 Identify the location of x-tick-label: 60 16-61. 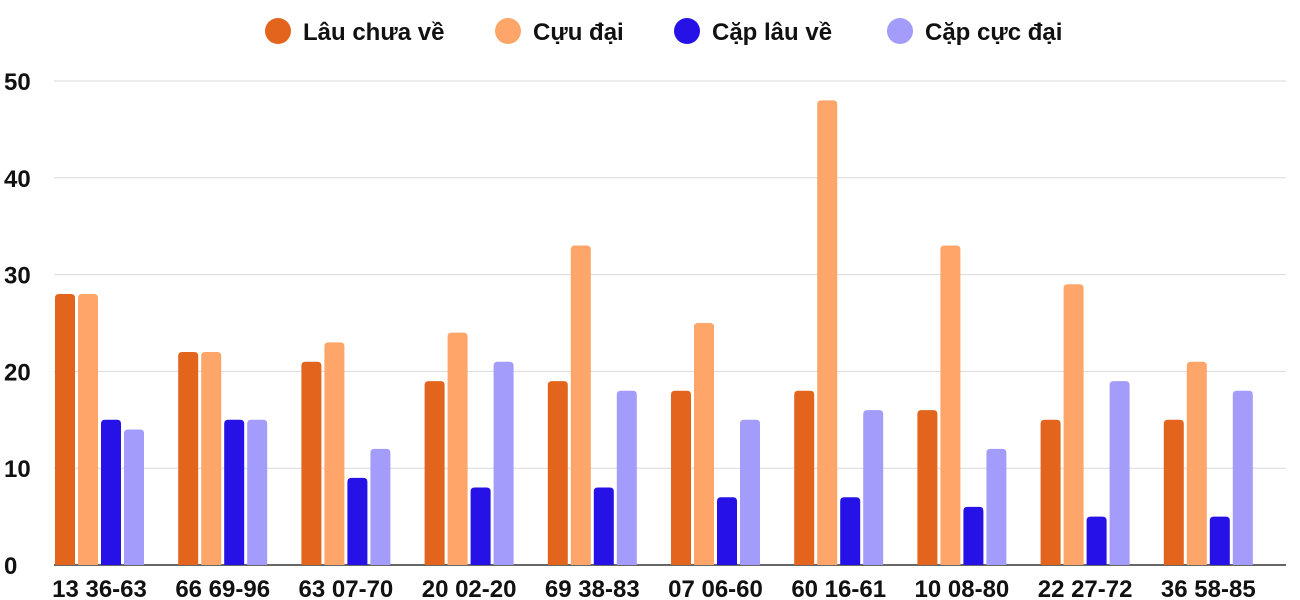
(838, 588).